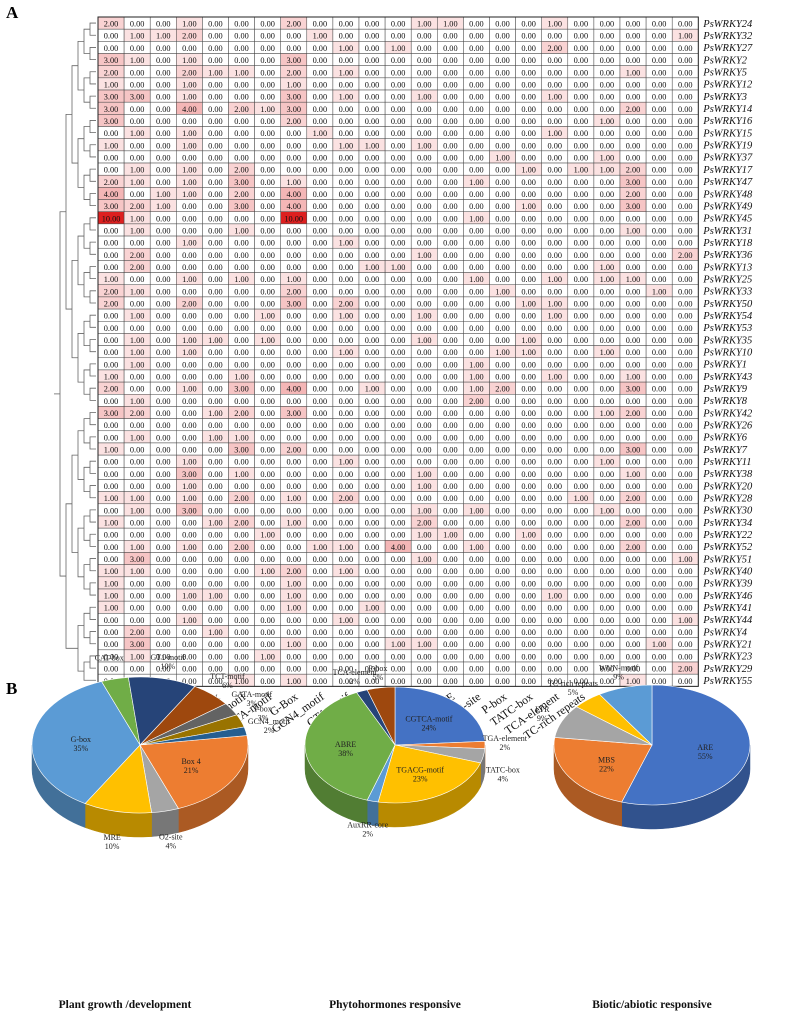  What do you see at coordinates (542, 709) in the screenshot?
I see `pie-label: LTR` at bounding box center [542, 709].